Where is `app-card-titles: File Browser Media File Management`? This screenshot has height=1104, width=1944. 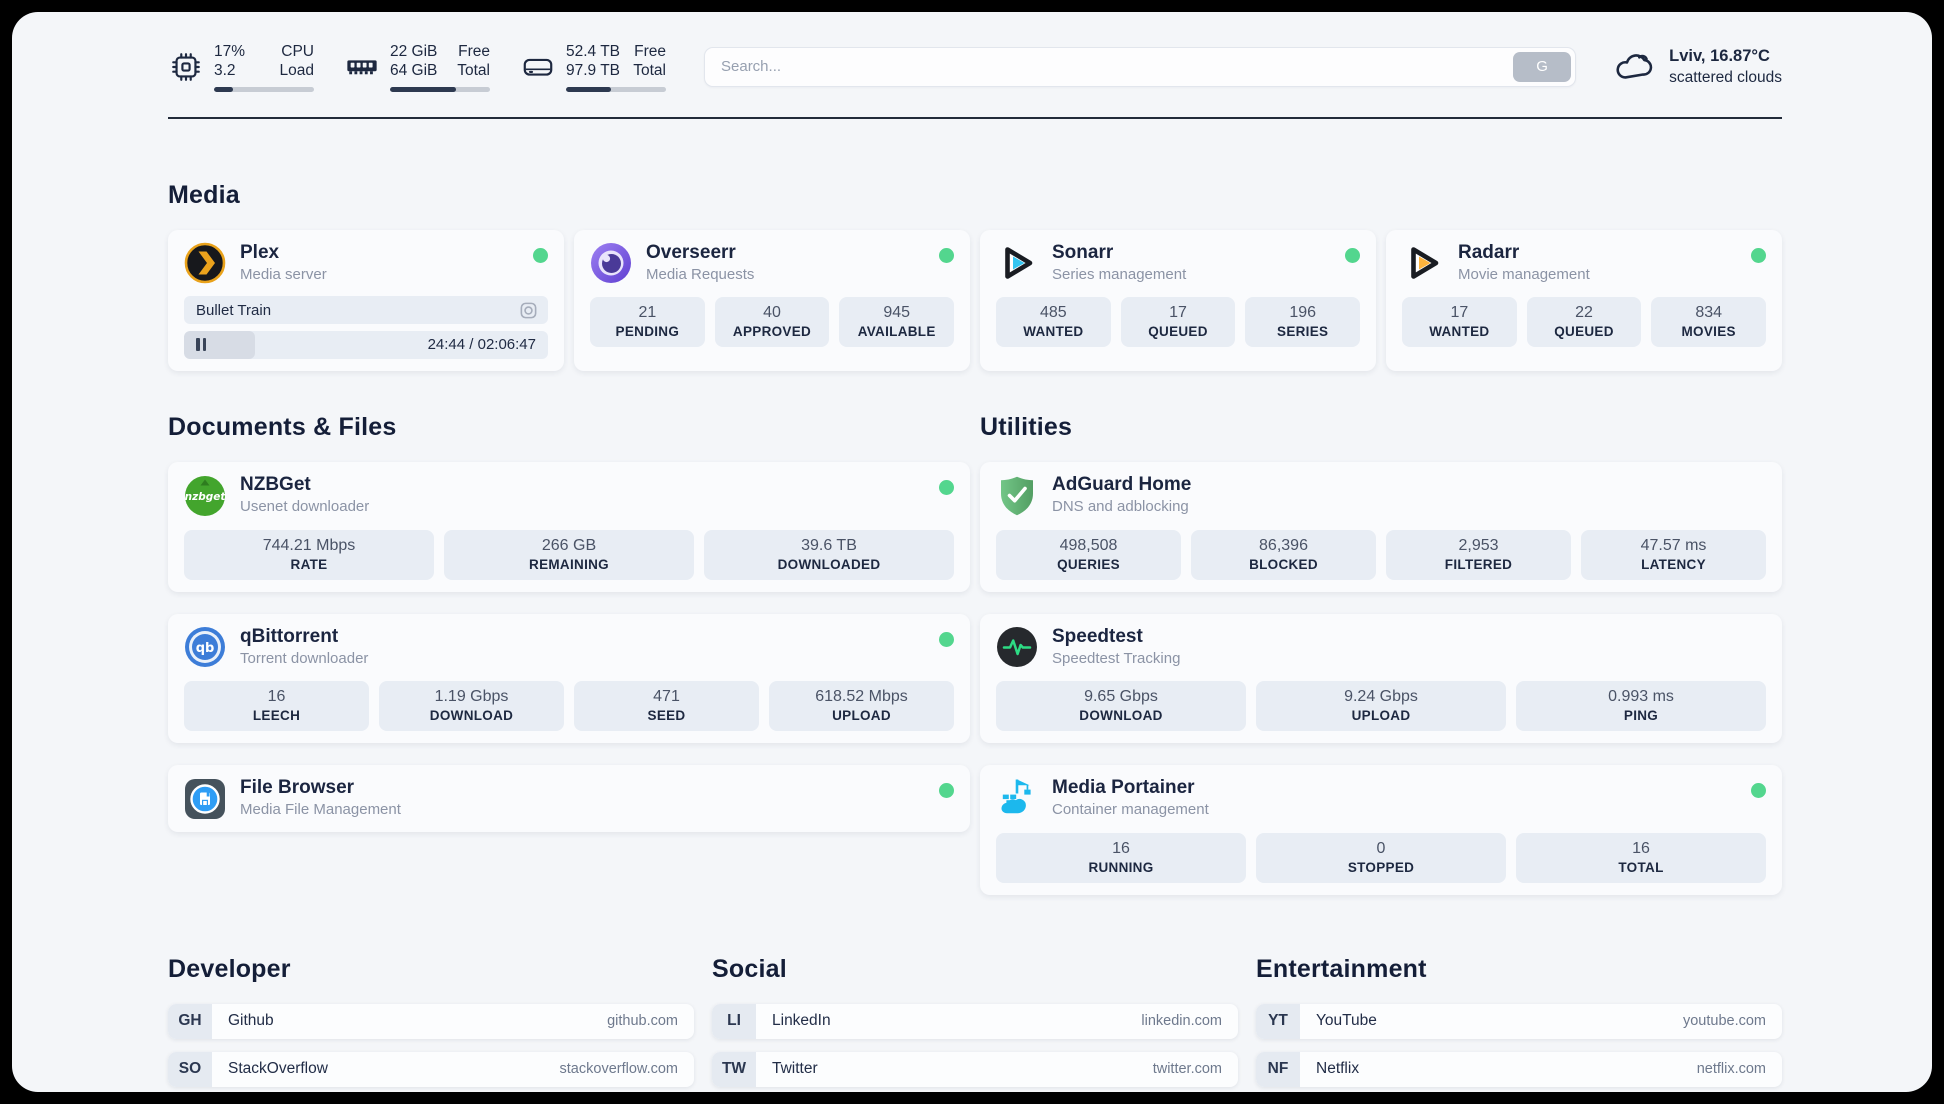 app-card-titles: File Browser Media File Management is located at coordinates (320, 798).